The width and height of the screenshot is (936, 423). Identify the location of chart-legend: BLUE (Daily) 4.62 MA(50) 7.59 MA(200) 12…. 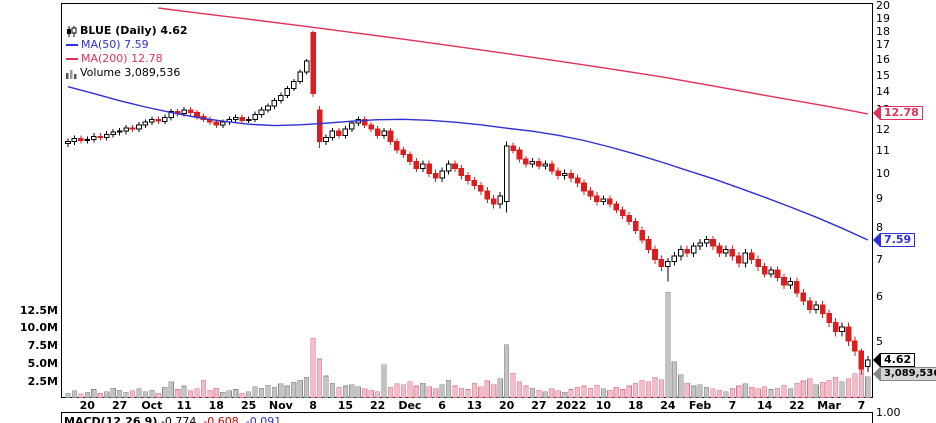
(127, 52).